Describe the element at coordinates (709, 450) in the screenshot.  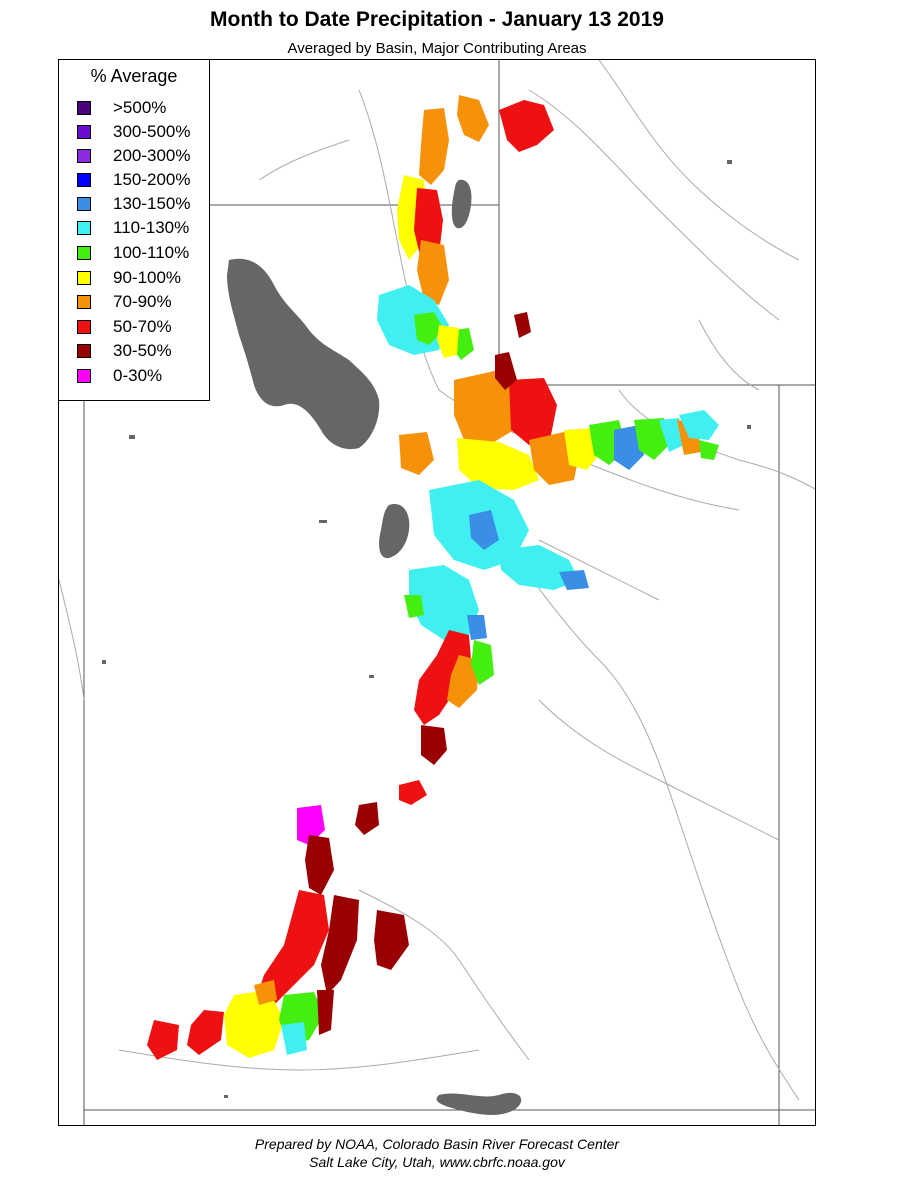
I see `basin-uinta-green3` at that location.